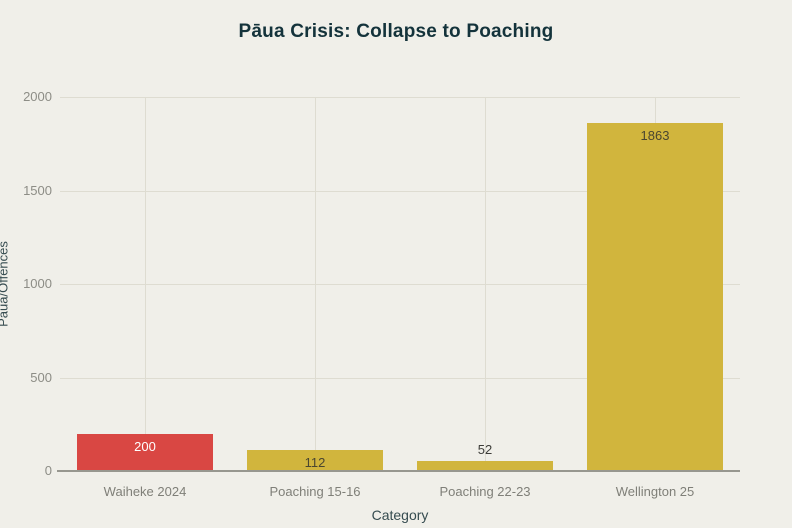 Image resolution: width=792 pixels, height=528 pixels. What do you see at coordinates (655, 135) in the screenshot?
I see `bar-value-label: 1863` at bounding box center [655, 135].